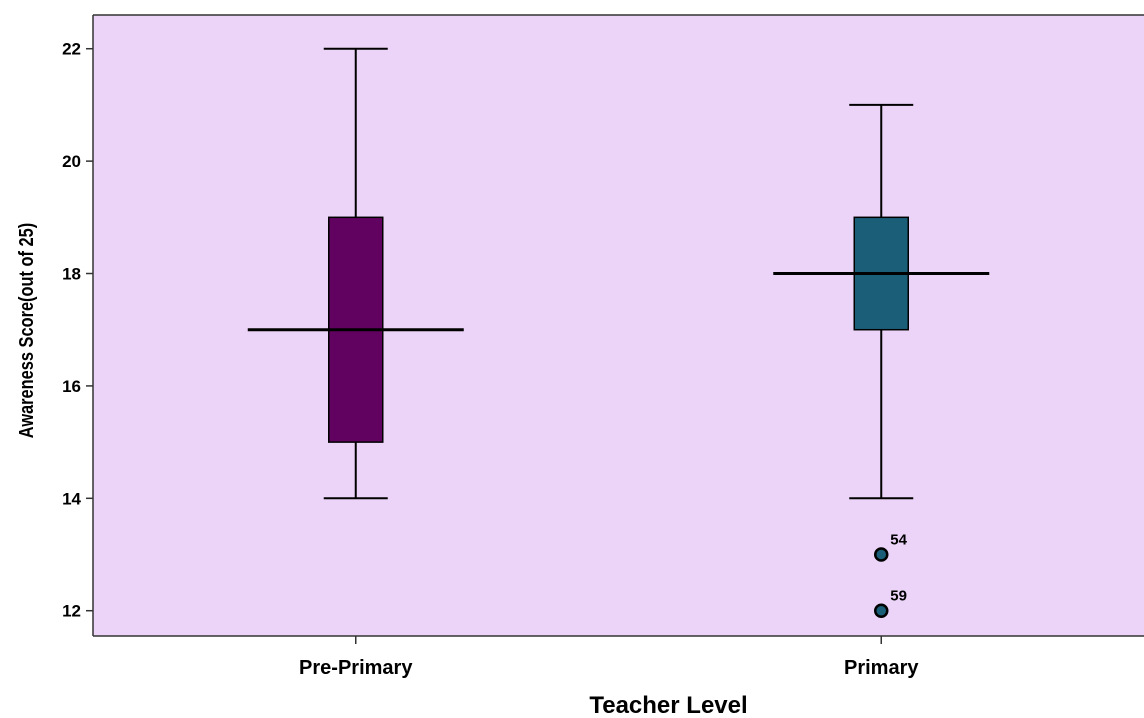  Describe the element at coordinates (881, 360) in the screenshot. I see `box-group: 54 59` at that location.